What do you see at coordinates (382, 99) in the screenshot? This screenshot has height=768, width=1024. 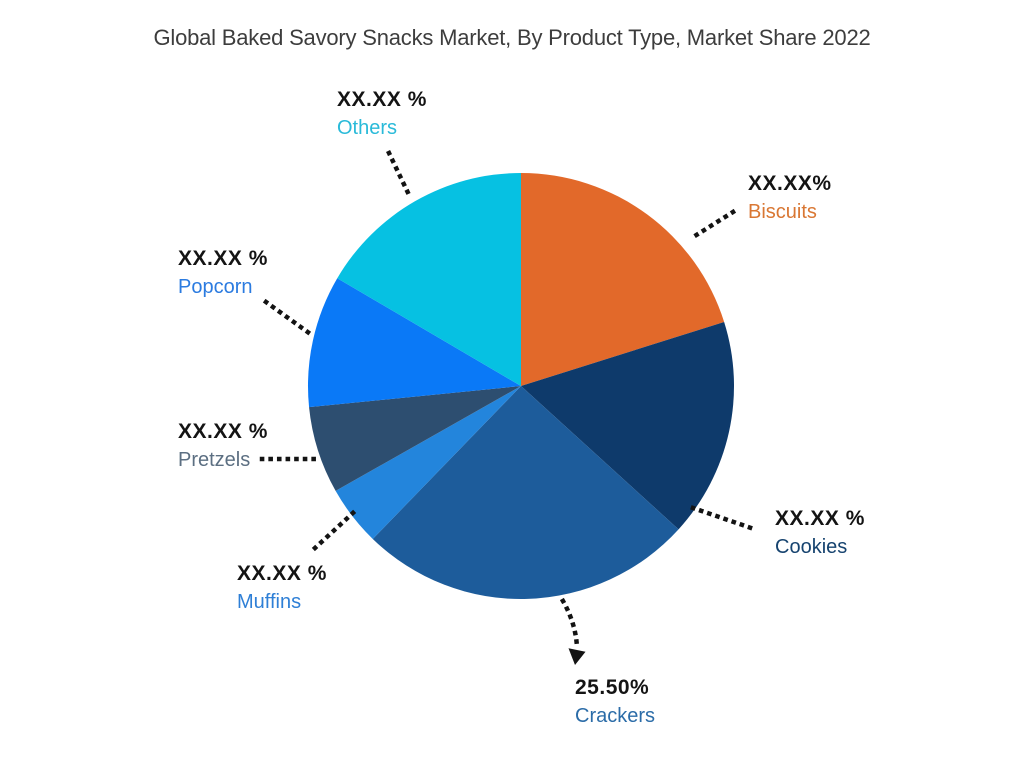 I see `others-value: XX.XX %` at bounding box center [382, 99].